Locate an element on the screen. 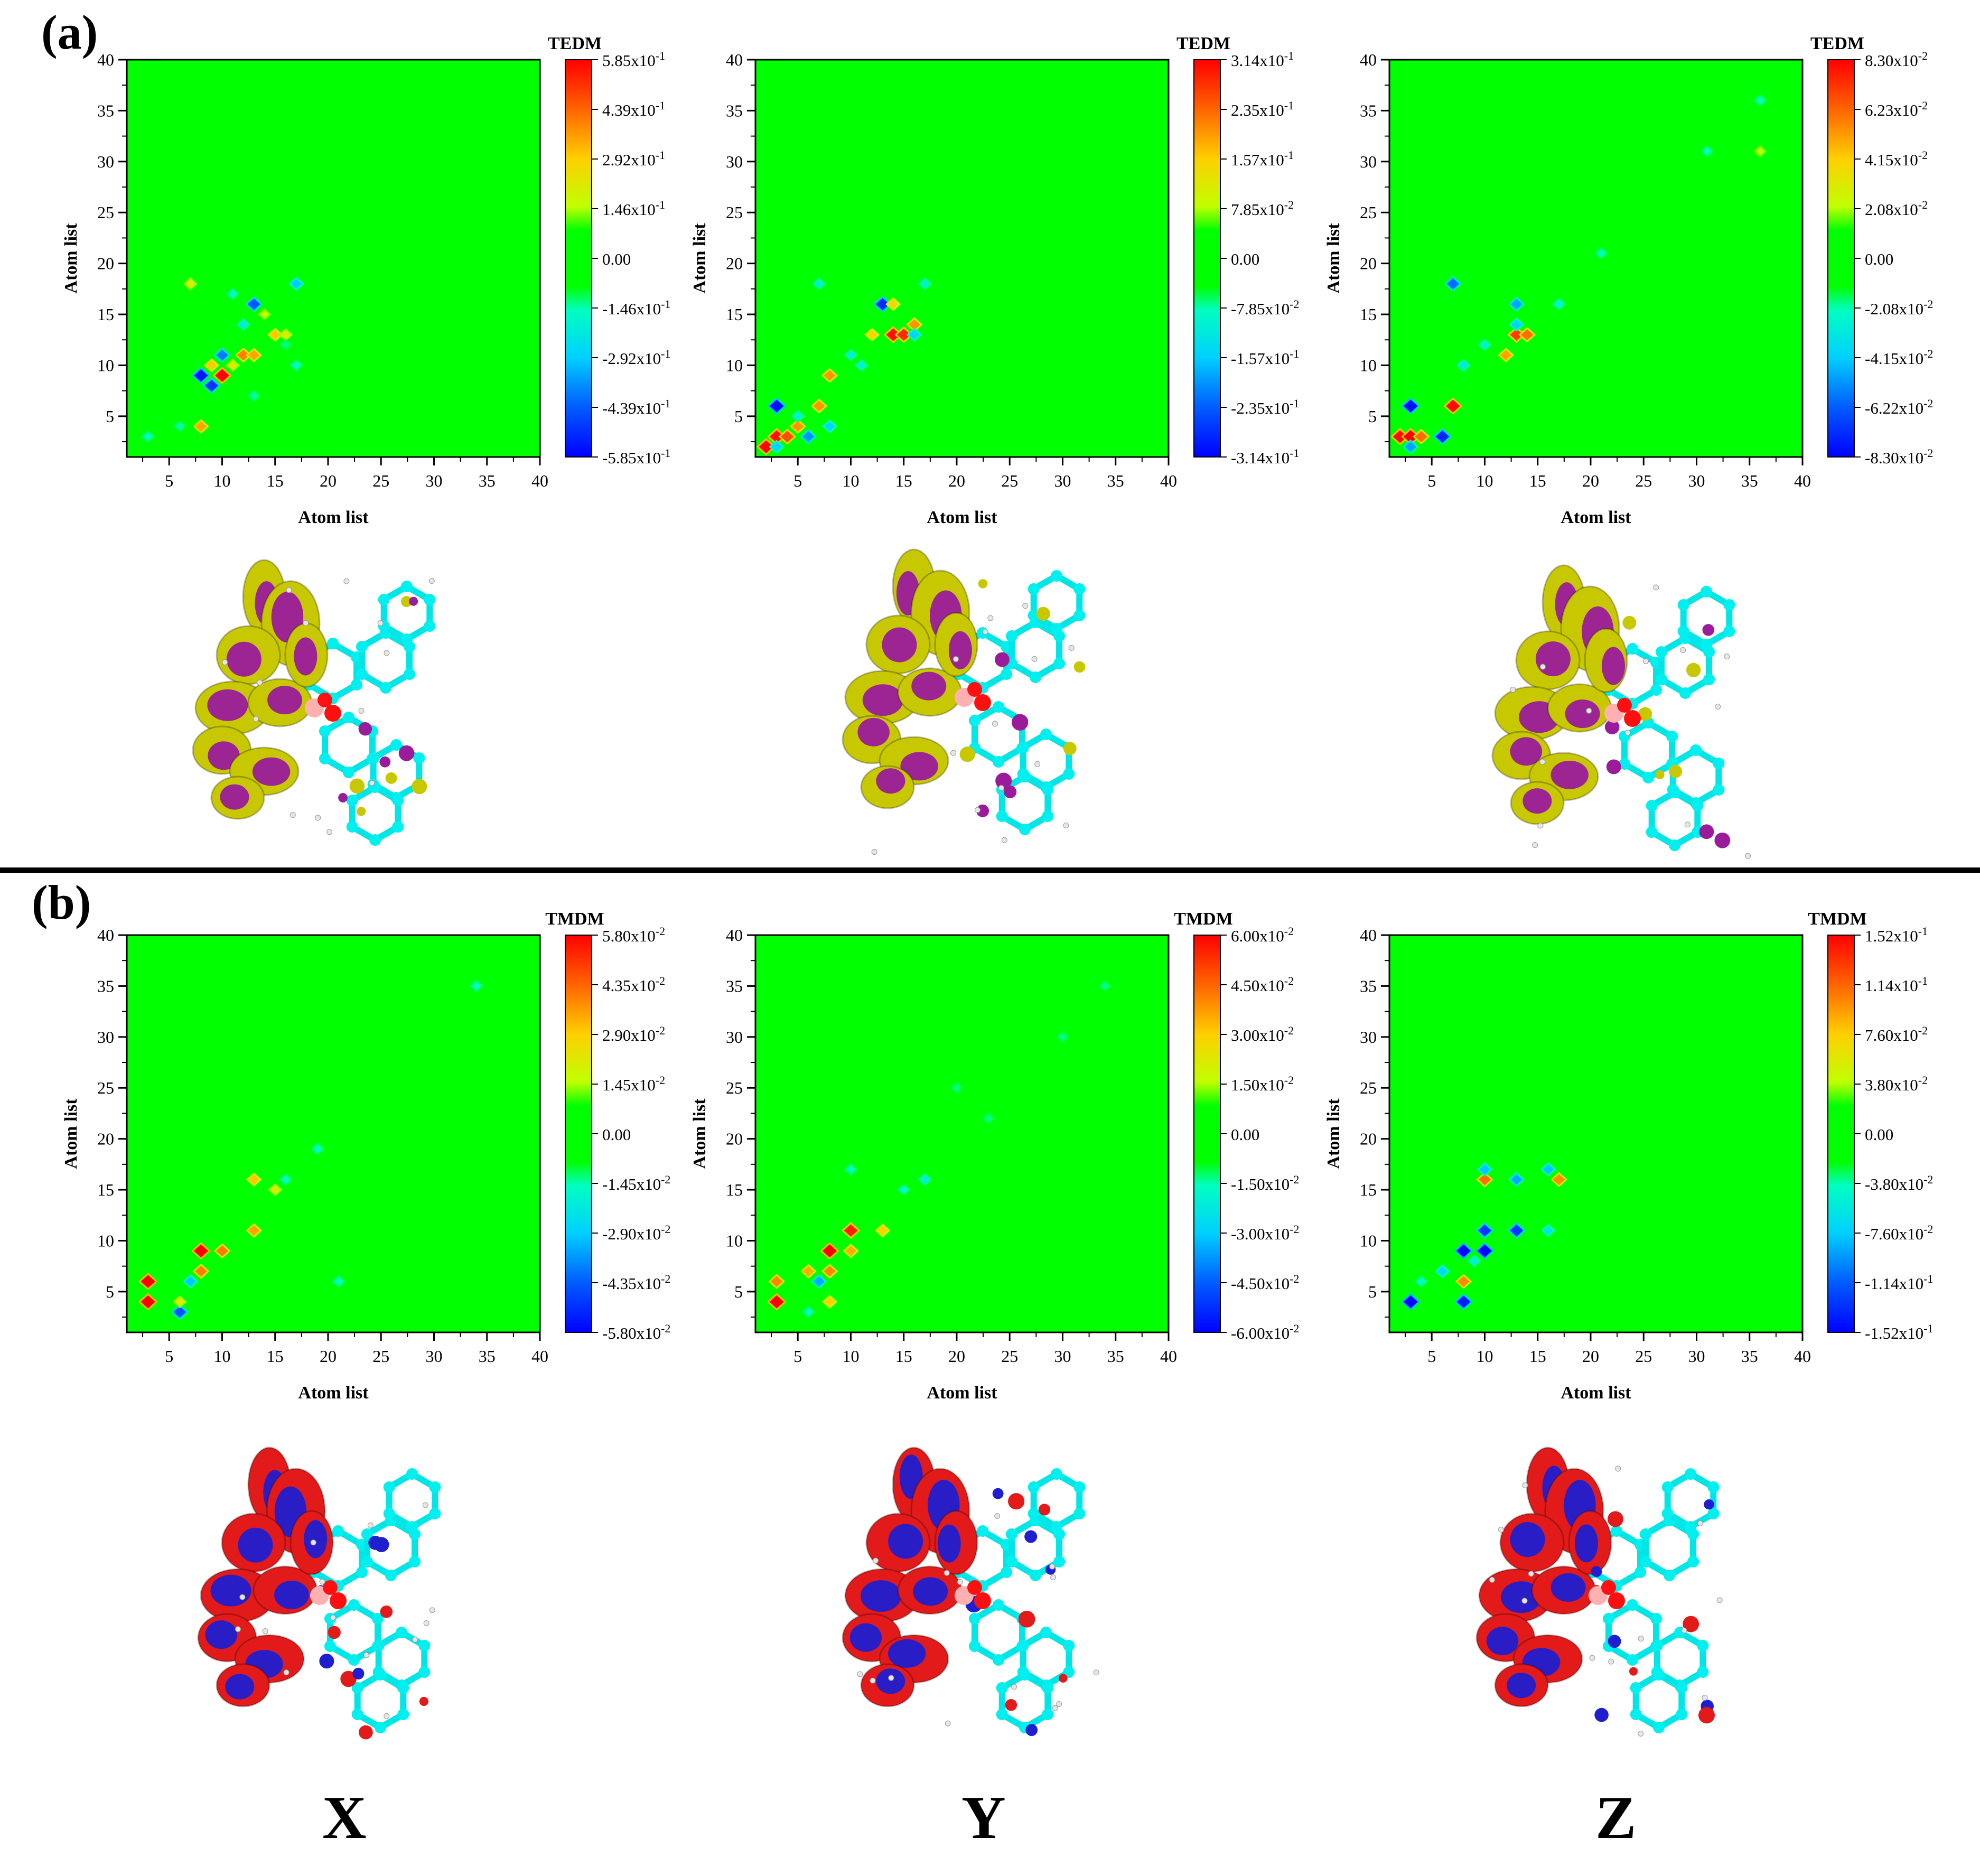 This screenshot has width=1980, height=1876. y-tick-label: 15 is located at coordinates (1369, 1189).